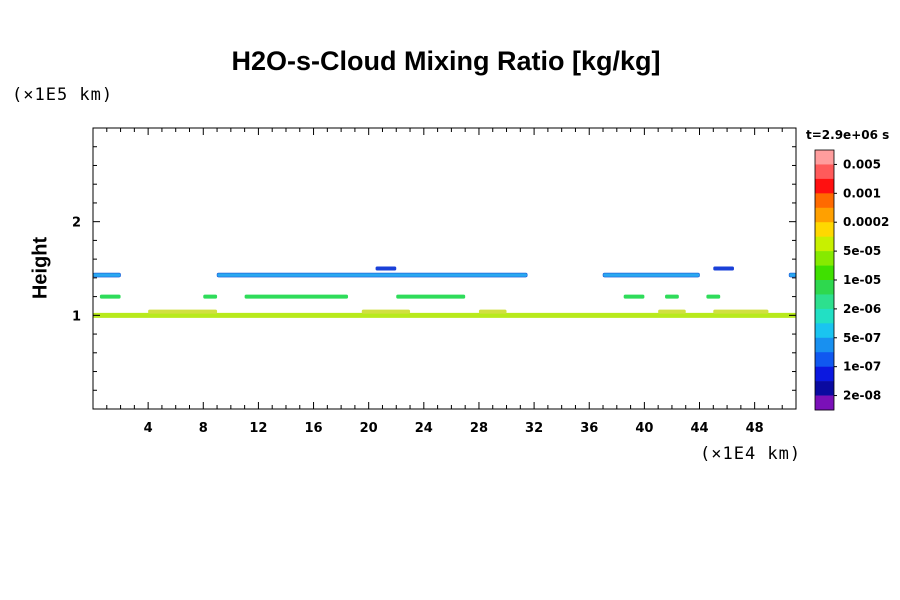  I want to click on x-tick-label: 40, so click(644, 428).